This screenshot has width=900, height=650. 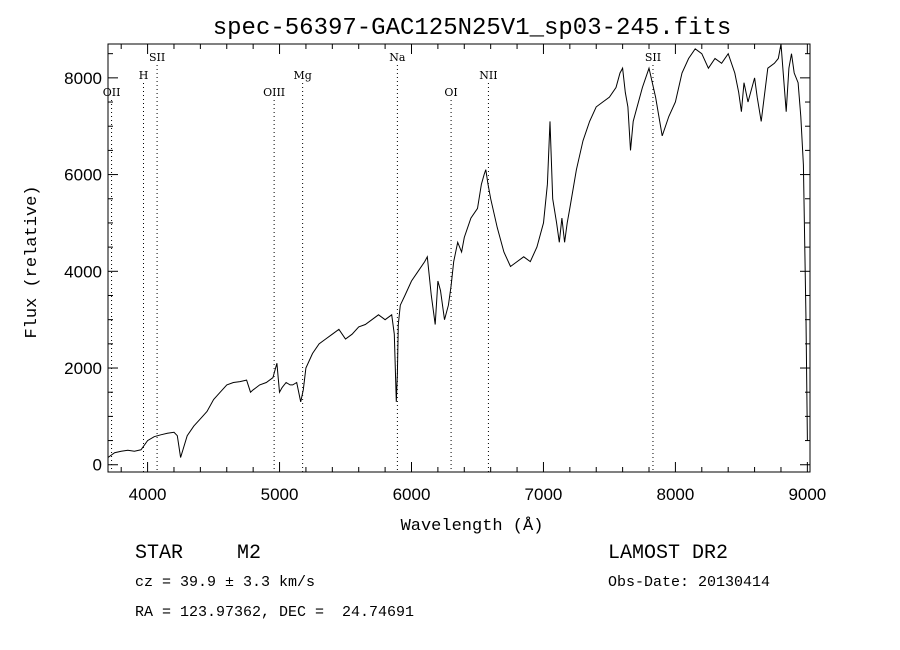 I want to click on line-marker-label: OI, so click(x=450, y=92).